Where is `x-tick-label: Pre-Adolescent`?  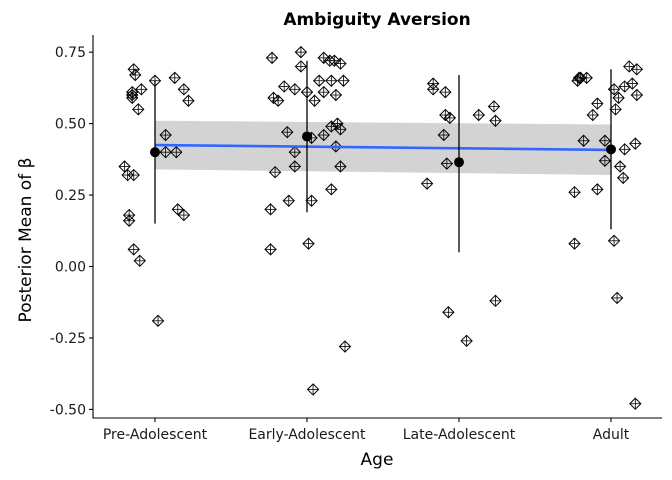 x-tick-label: Pre-Adolescent is located at coordinates (155, 435).